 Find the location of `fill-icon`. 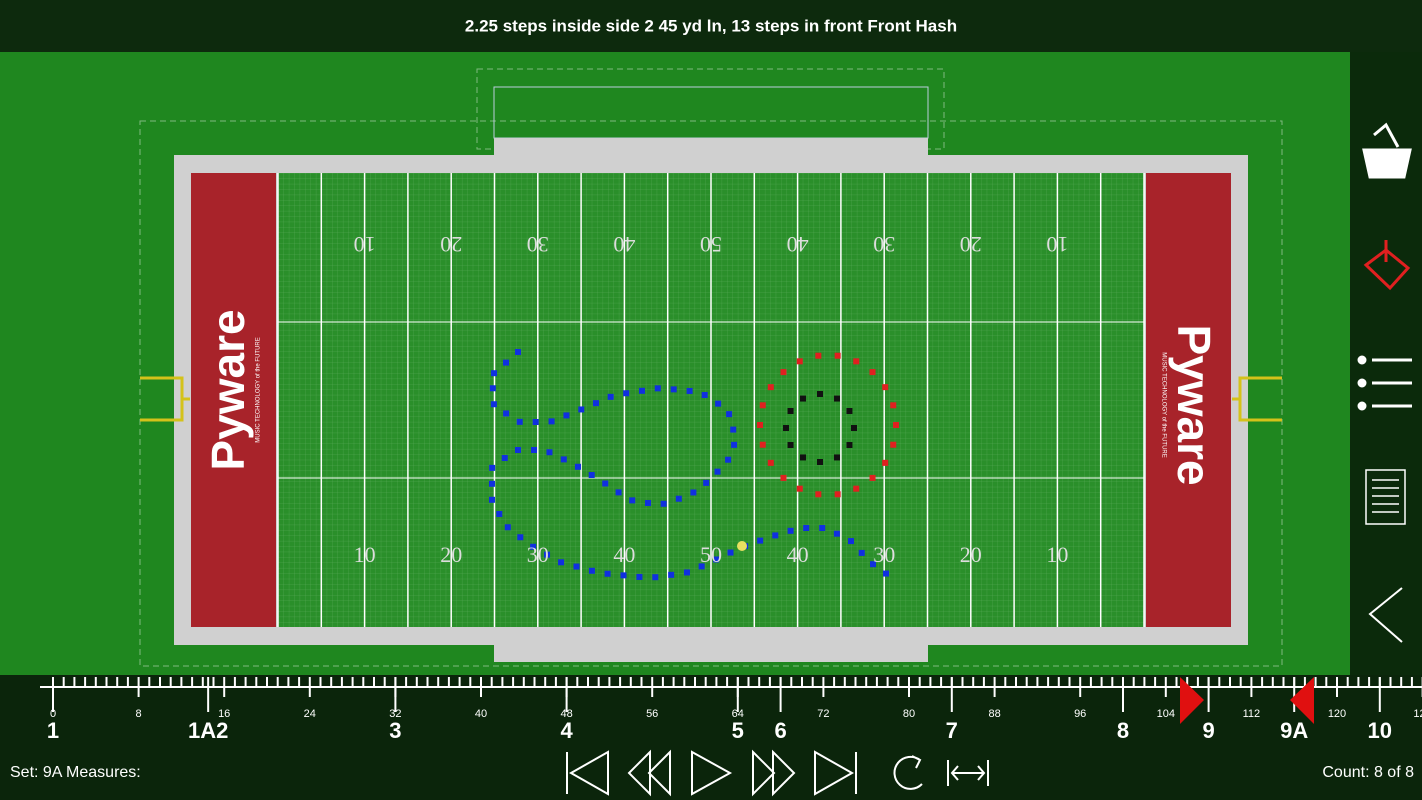

fill-icon is located at coordinates (1387, 265).